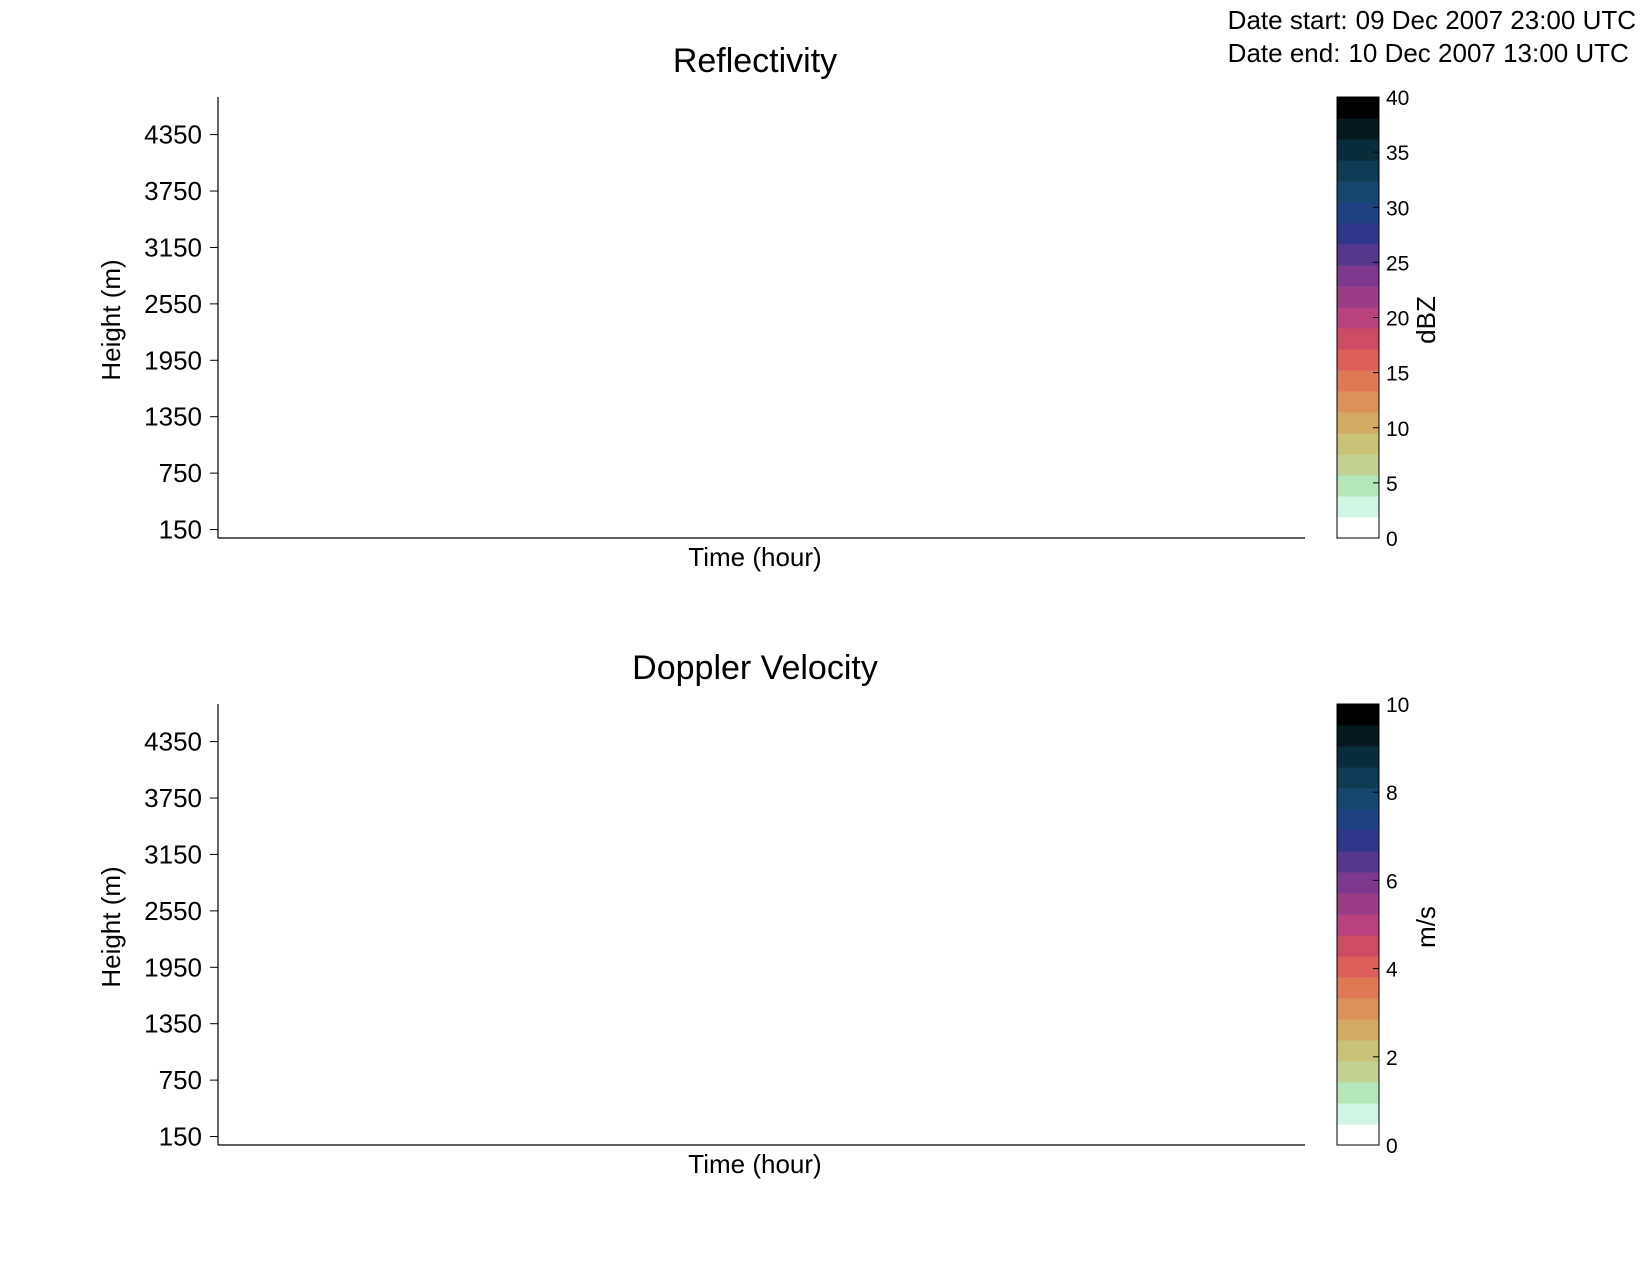  I want to click on date-end-row: Date end: 10 Dec 2007 13:00 UTC, so click(1432, 53).